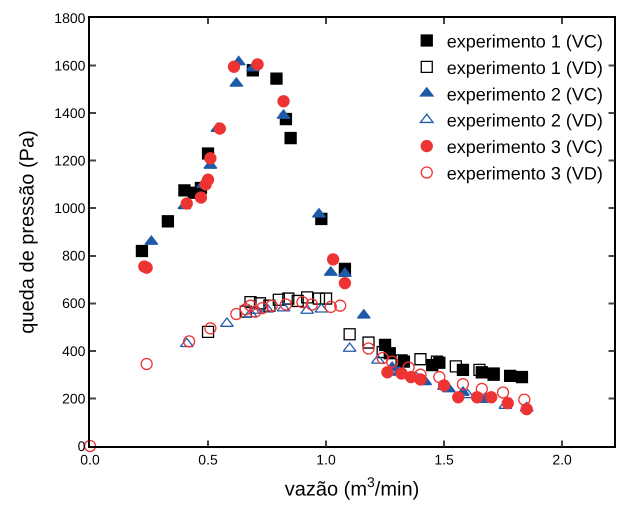 The width and height of the screenshot is (621, 511). I want to click on y-tick-label: 600, so click(74, 303).